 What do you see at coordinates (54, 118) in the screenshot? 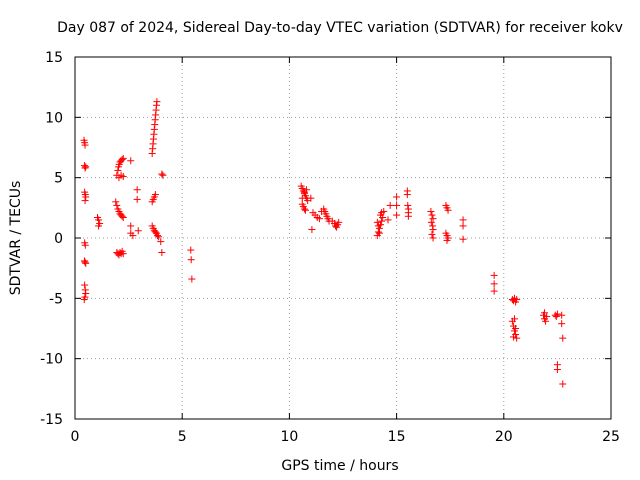
I see `y-tick-label: 10` at bounding box center [54, 118].